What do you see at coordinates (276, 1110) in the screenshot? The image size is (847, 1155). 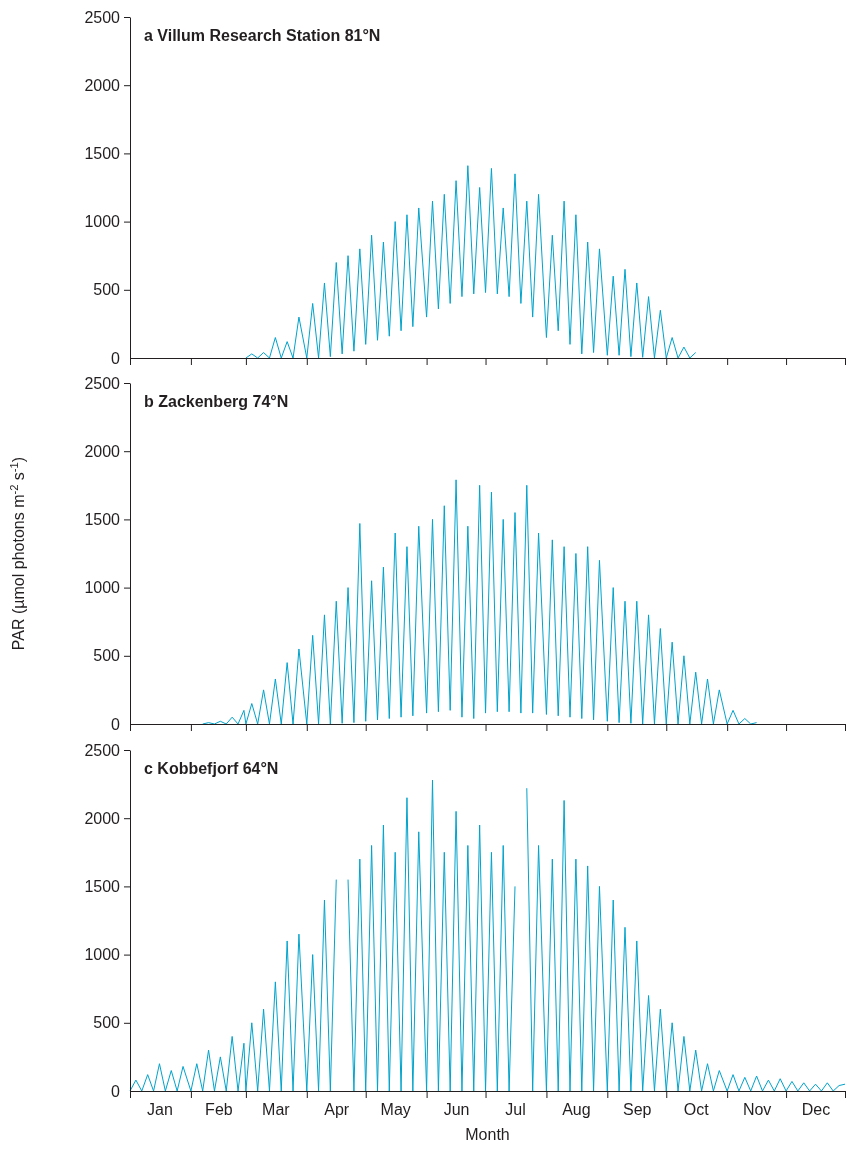 I see `x-tick-label: Mar` at bounding box center [276, 1110].